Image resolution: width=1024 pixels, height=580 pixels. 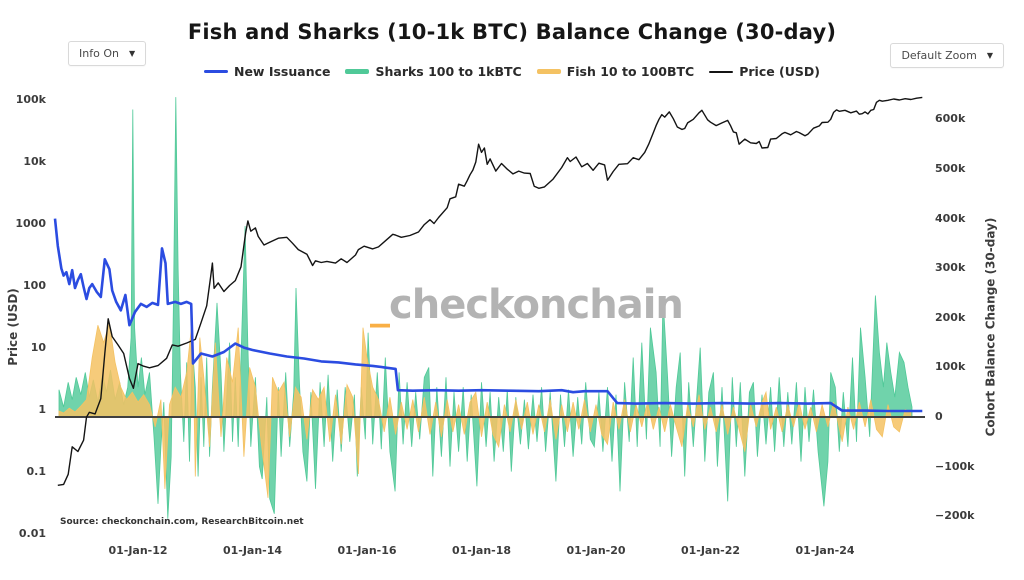 I want to click on x-axis-tick-label: 01-Jan-16, so click(x=367, y=550).